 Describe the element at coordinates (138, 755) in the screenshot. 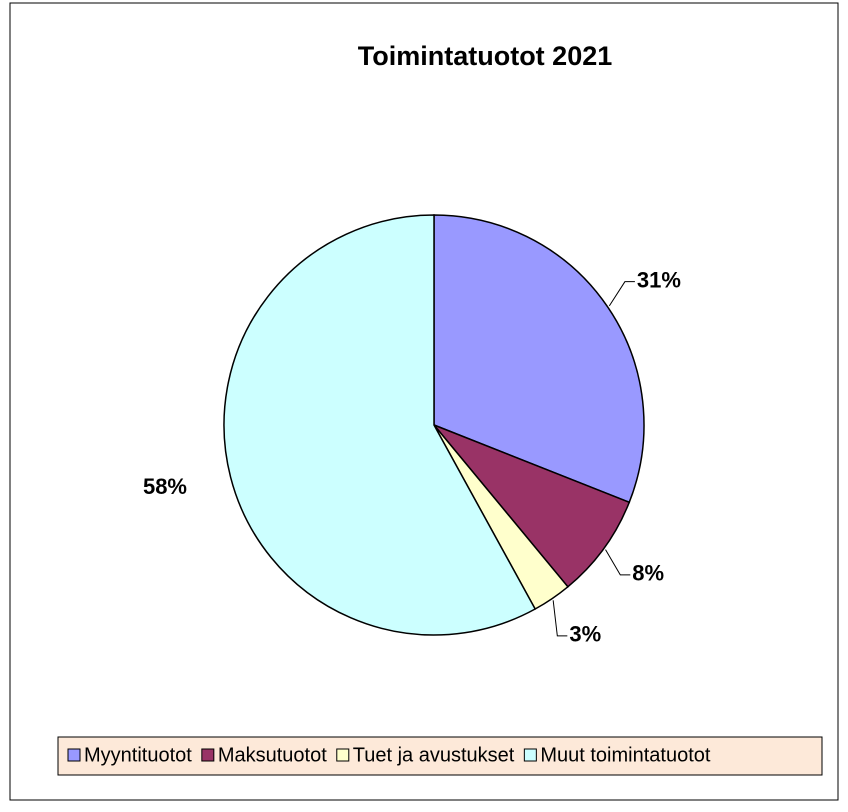

I see `legend-label: Myyntituotot` at that location.